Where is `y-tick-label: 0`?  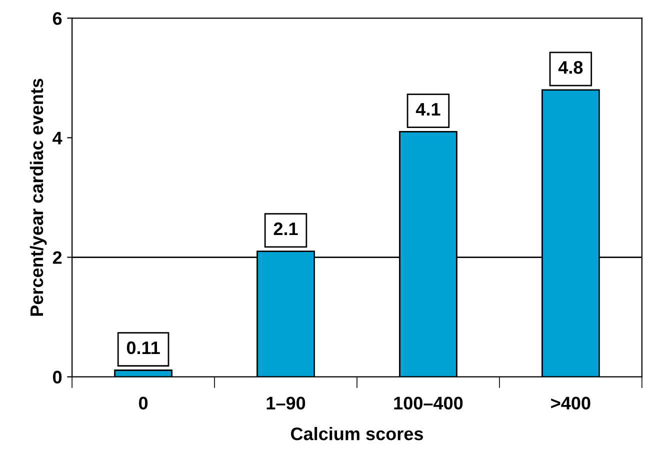
y-tick-label: 0 is located at coordinates (57, 377).